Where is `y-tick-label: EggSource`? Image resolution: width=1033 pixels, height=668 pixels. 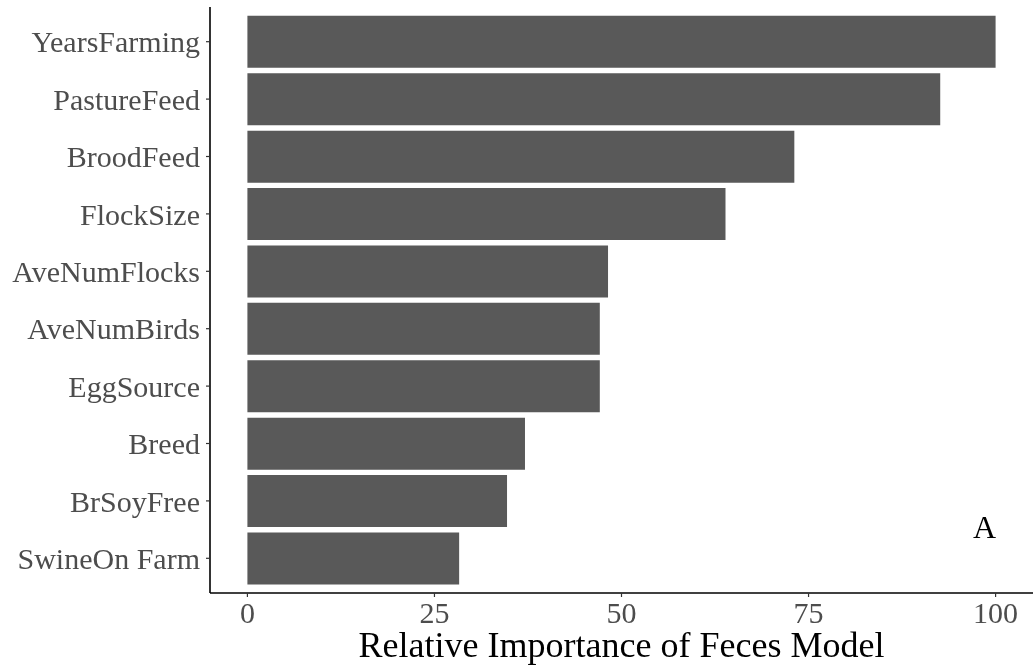 y-tick-label: EggSource is located at coordinates (134, 386).